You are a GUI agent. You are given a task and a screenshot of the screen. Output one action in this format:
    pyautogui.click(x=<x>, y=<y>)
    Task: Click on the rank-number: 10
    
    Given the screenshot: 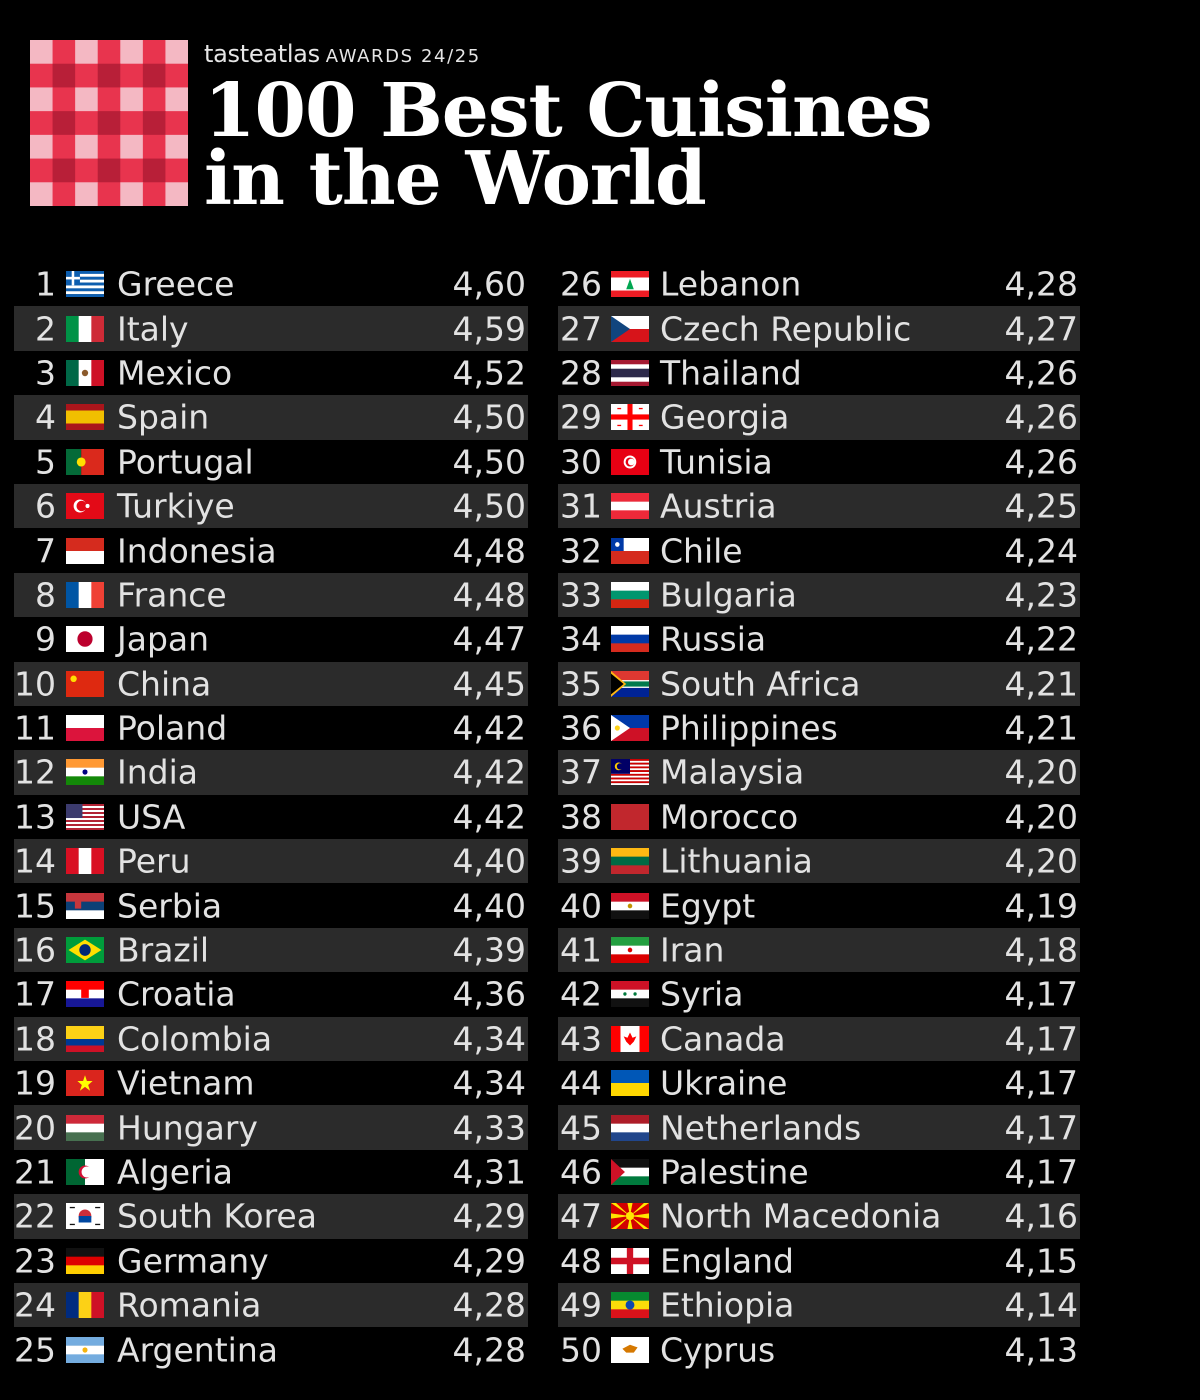 What is the action you would take?
    pyautogui.click(x=35, y=684)
    